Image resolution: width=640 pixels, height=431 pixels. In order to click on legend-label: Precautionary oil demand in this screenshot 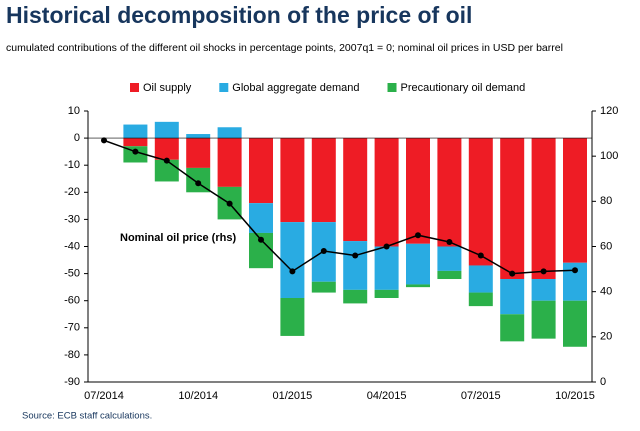, I will do `click(463, 88)`.